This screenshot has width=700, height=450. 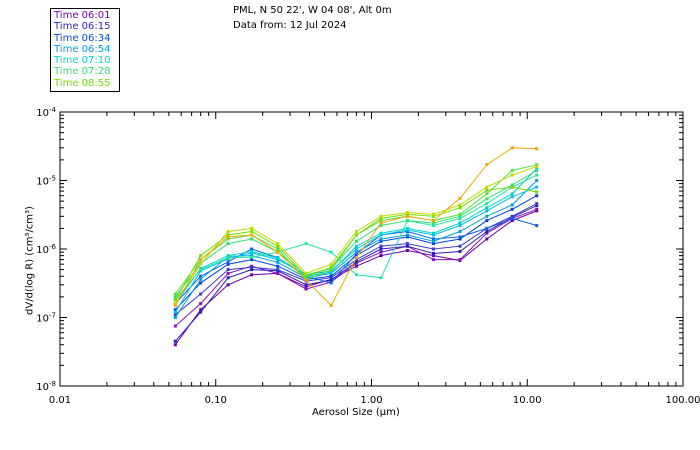 I want to click on location-header: PML, N 50 22', W 04 08', Alt 0m, so click(x=312, y=10).